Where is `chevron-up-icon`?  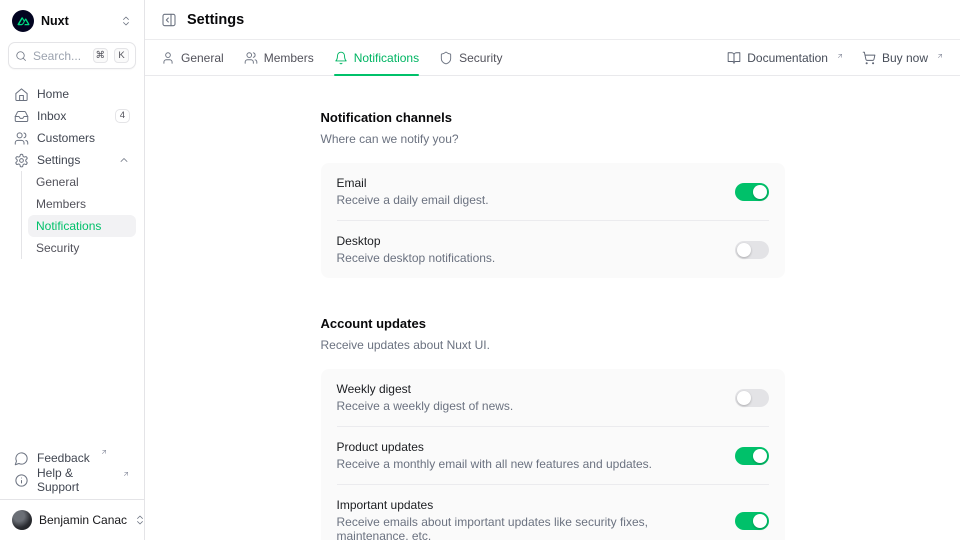
chevron-up-icon is located at coordinates (124, 160).